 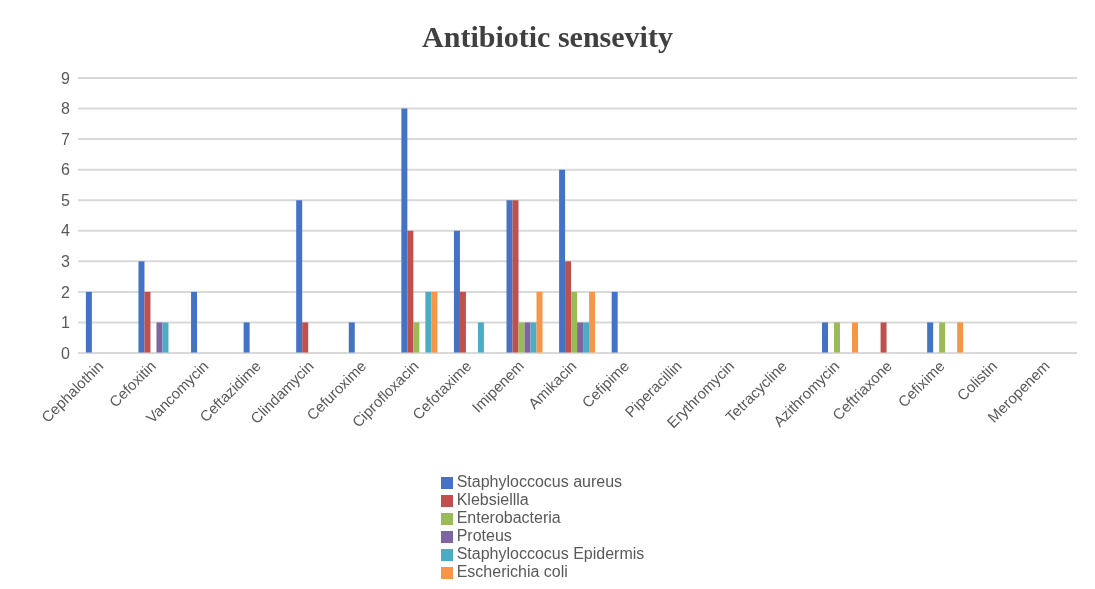 What do you see at coordinates (550, 553) in the screenshot?
I see `legend-label: Staphyloccocus Epidermis` at bounding box center [550, 553].